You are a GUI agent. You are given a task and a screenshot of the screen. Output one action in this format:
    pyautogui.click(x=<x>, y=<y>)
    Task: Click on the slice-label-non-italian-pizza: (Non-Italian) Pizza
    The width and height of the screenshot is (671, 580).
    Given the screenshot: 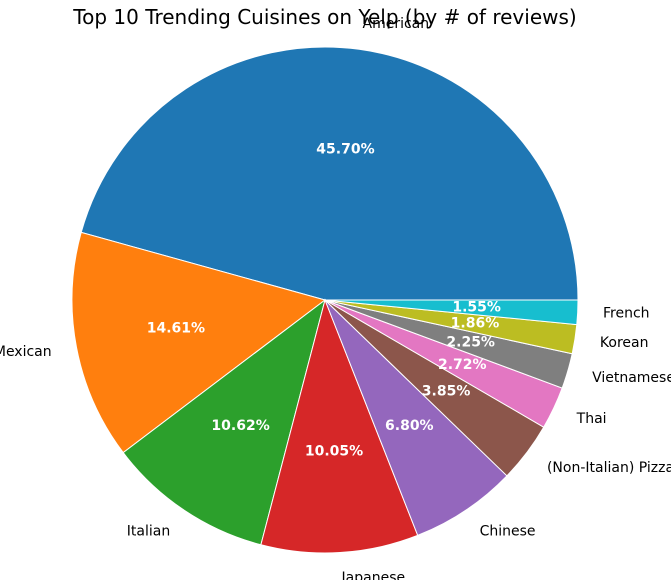 What is the action you would take?
    pyautogui.click(x=609, y=468)
    